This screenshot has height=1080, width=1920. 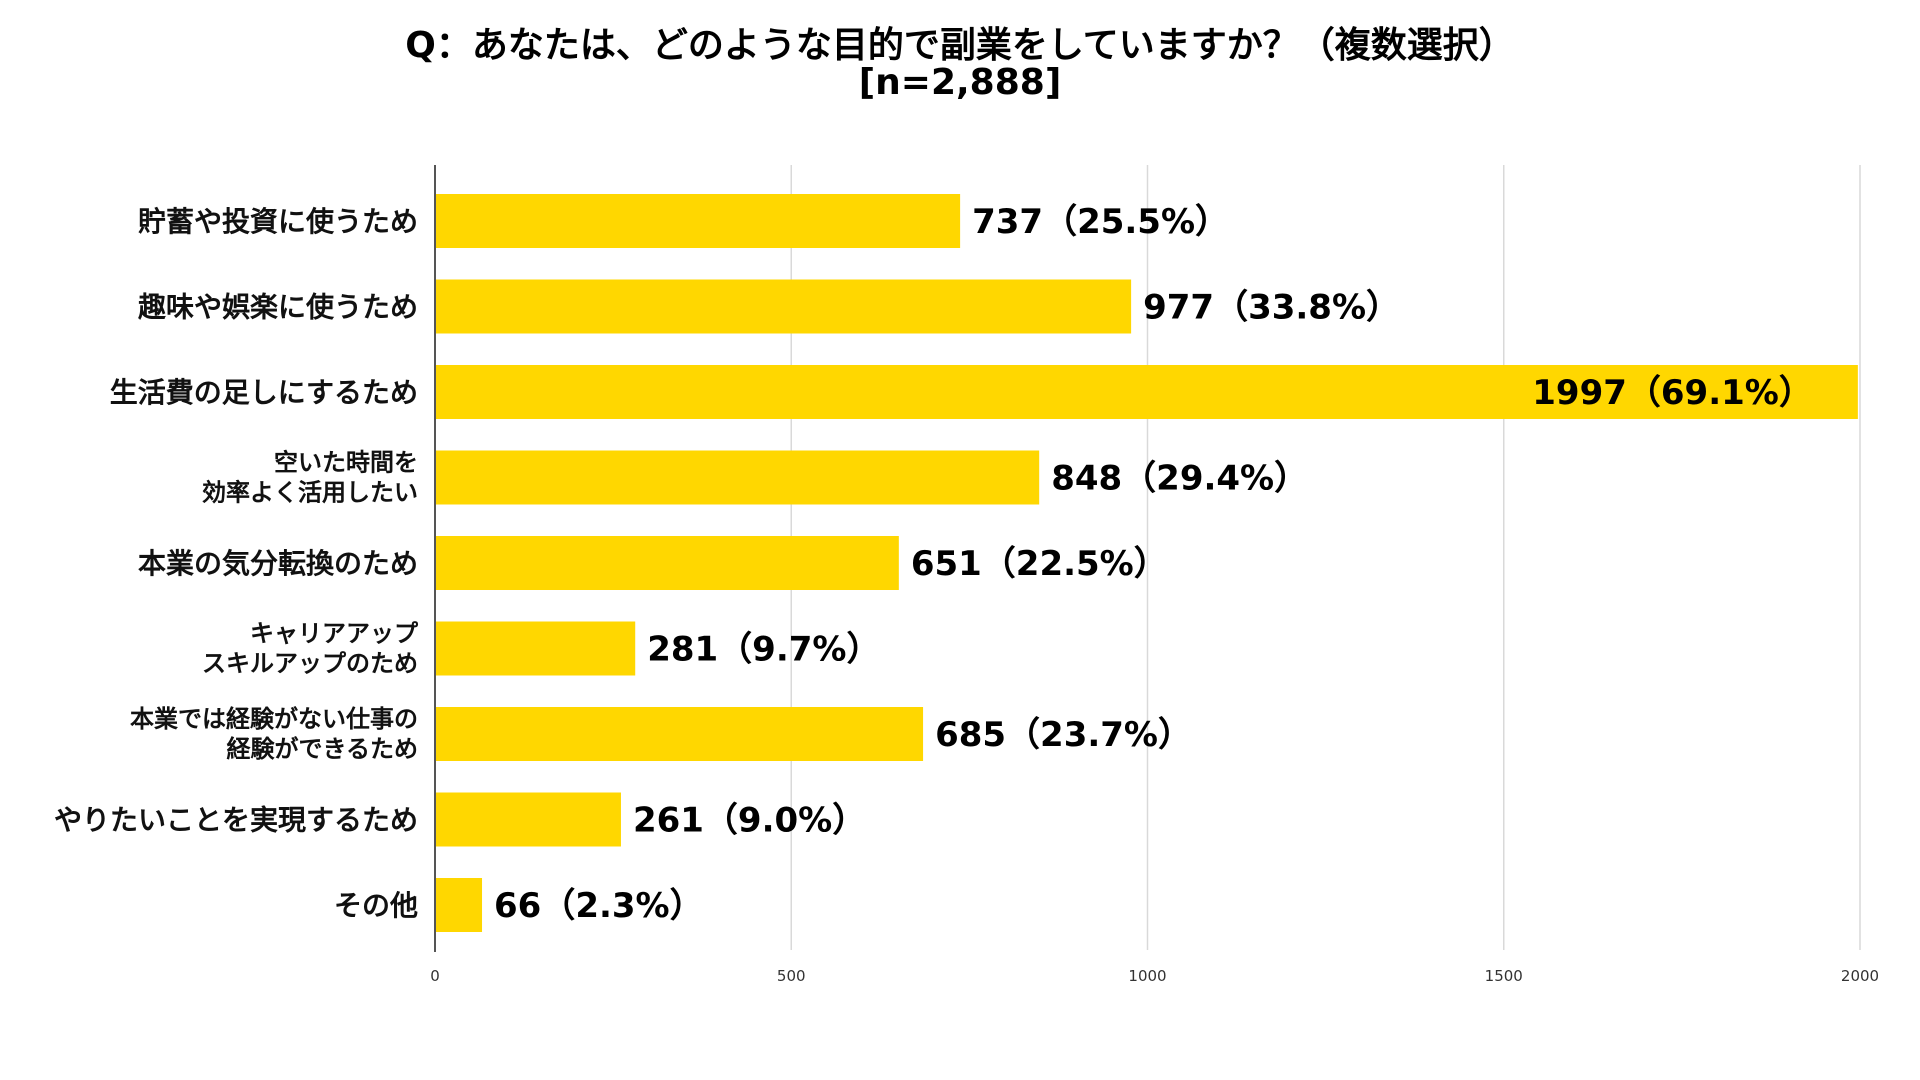 I want to click on category-label: 生活費の足しにするため, so click(x=264, y=392).